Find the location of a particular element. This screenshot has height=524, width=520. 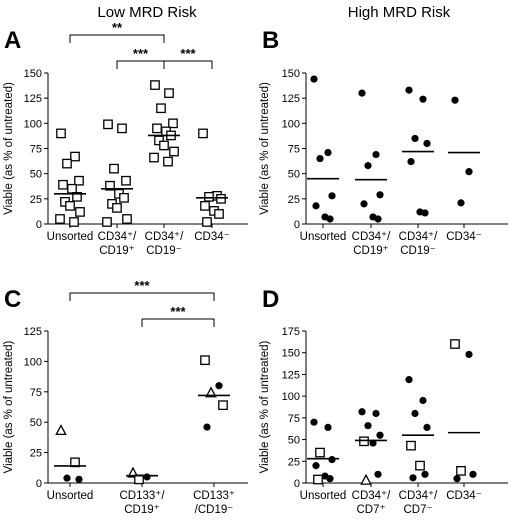

significance-label: ** is located at coordinates (117, 27).